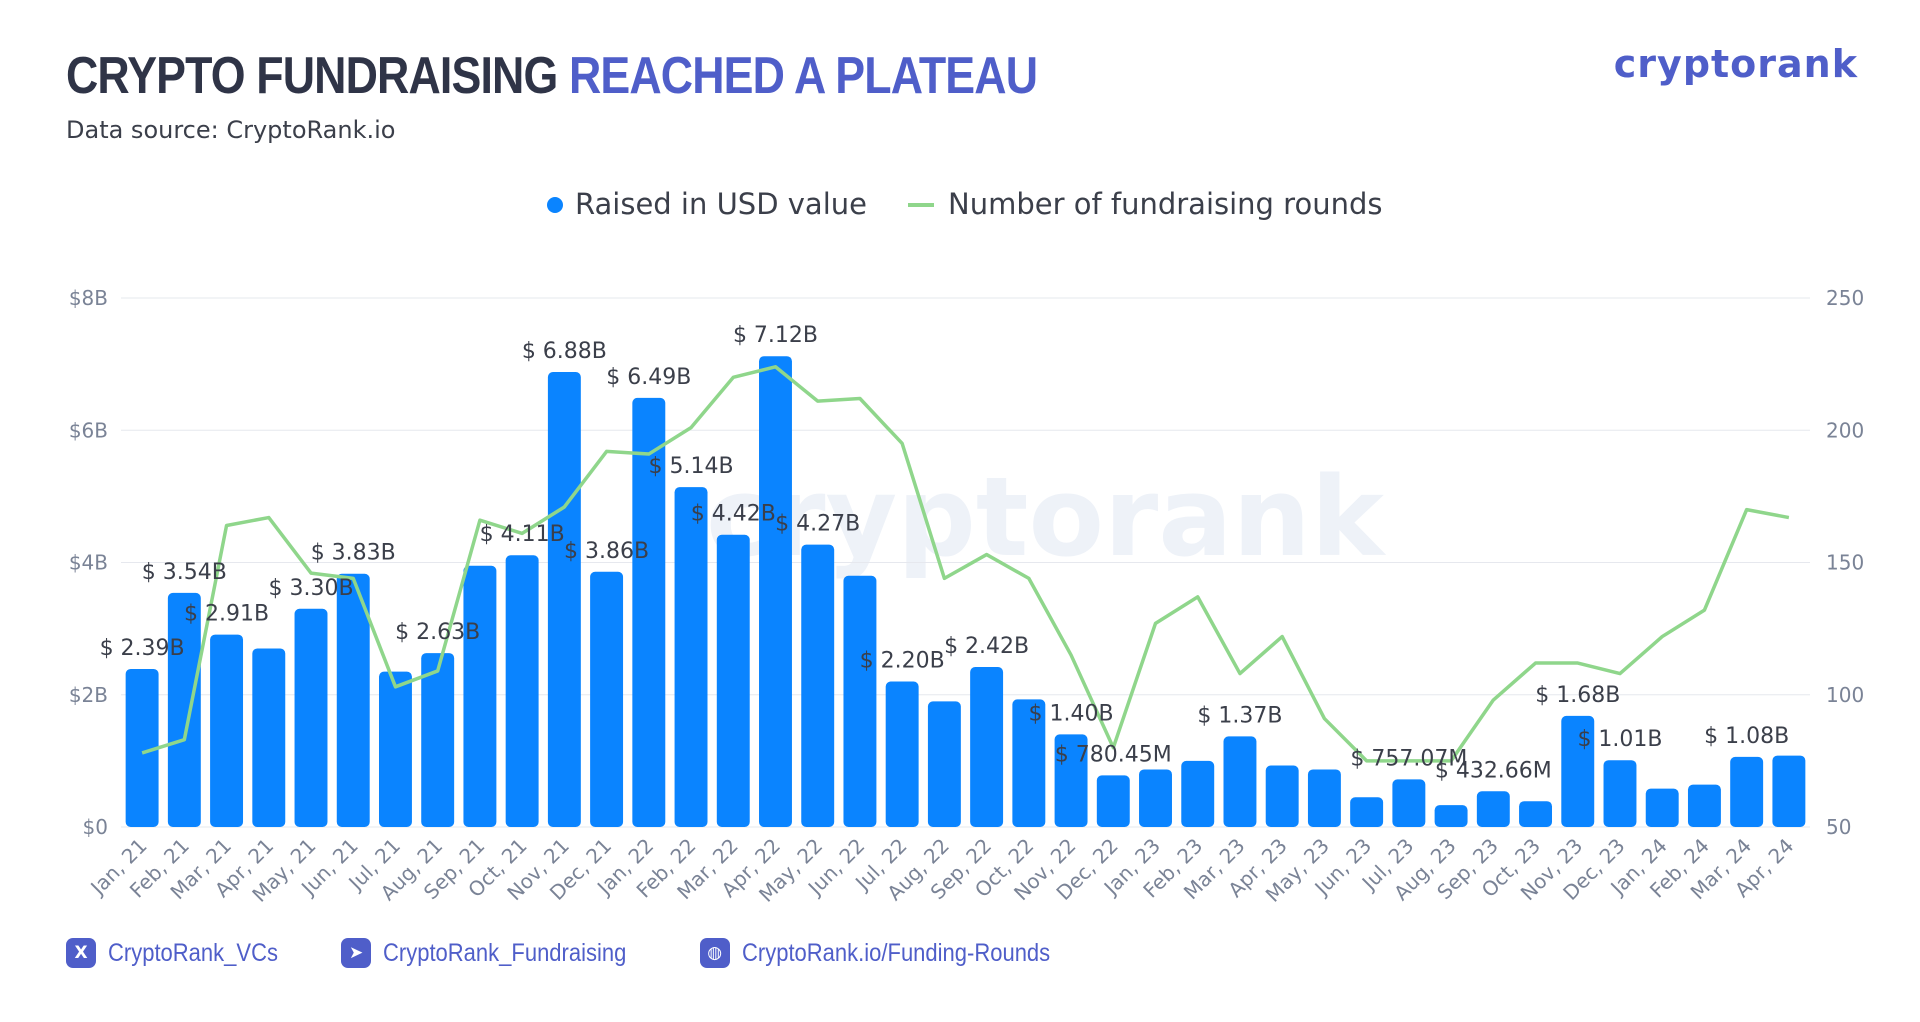 The image size is (1920, 1022). What do you see at coordinates (606, 551) in the screenshot?
I see `data-label: $ 3.86B` at bounding box center [606, 551].